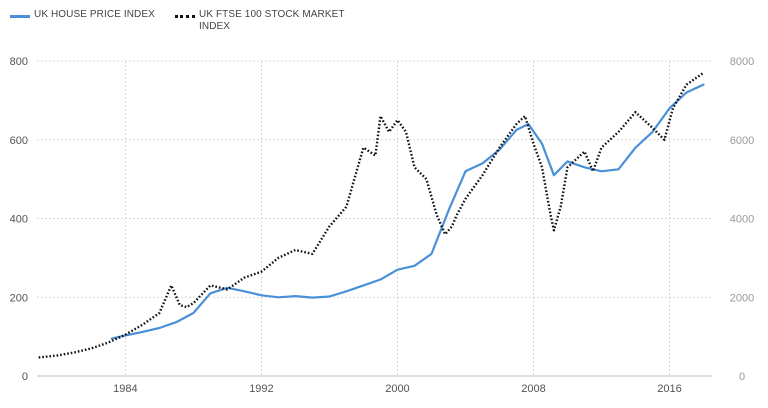 The width and height of the screenshot is (768, 408). I want to click on y-left-tick-label: 800, so click(19, 62).